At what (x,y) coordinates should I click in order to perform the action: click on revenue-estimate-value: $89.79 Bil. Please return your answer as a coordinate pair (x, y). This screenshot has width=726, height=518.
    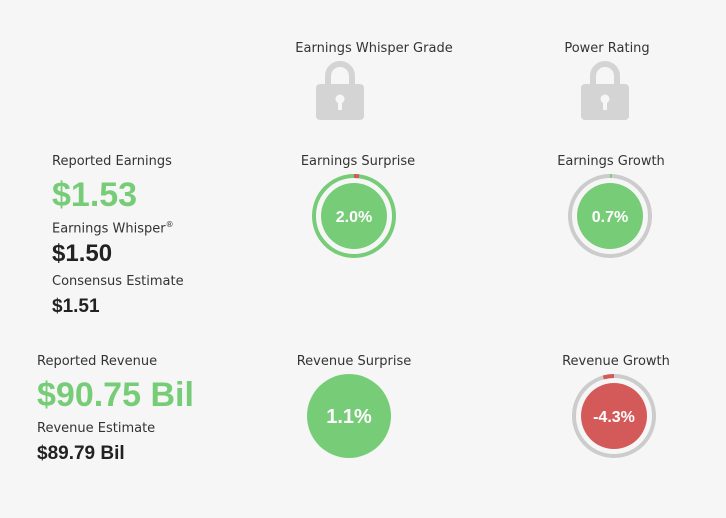
    Looking at the image, I should click on (81, 453).